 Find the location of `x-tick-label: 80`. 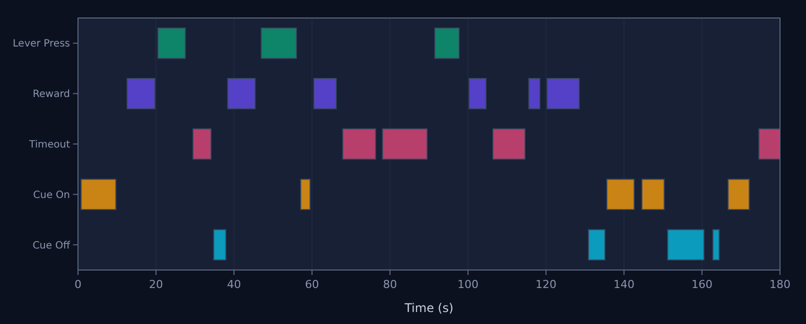

x-tick-label: 80 is located at coordinates (390, 284).